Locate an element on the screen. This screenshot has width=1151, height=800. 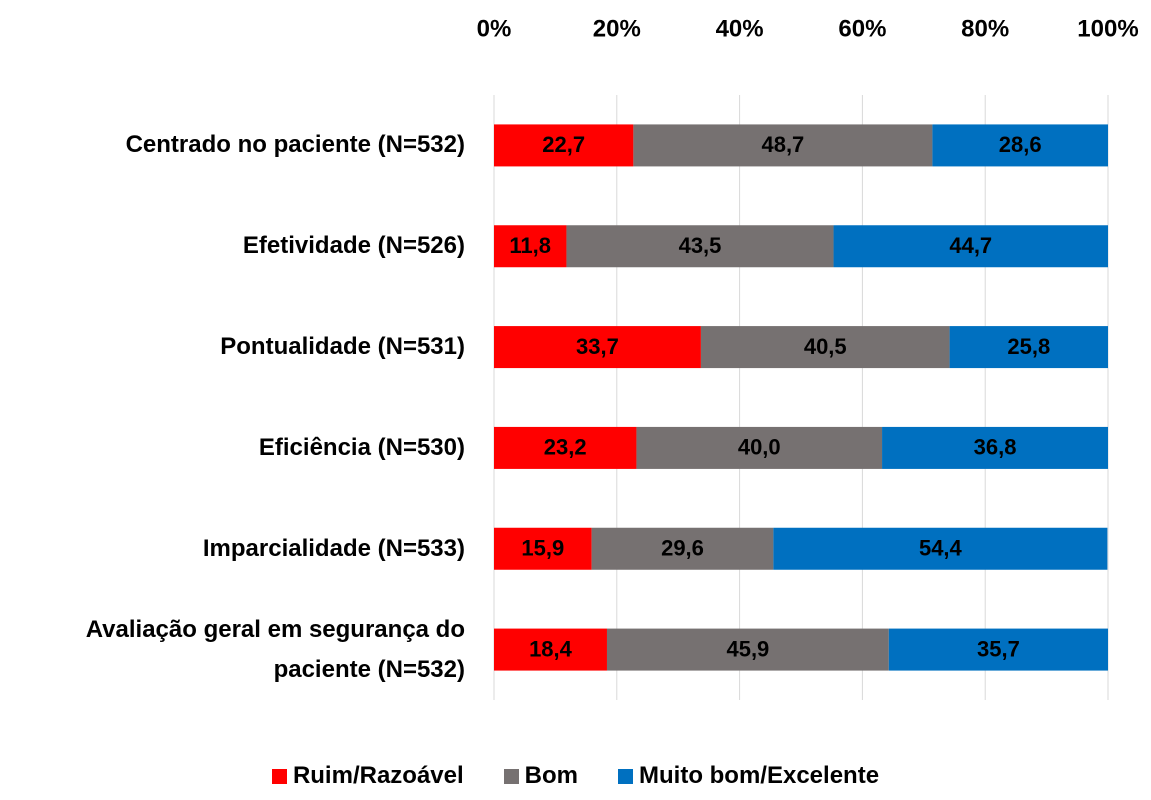
data-label: 44,7 is located at coordinates (970, 245).